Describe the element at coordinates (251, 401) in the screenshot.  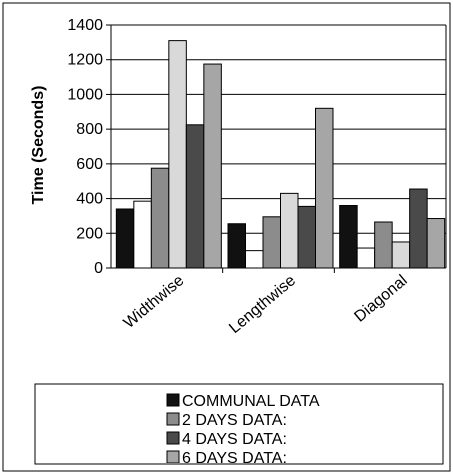
I see `legend-label: COMMUNAL DATA` at that location.